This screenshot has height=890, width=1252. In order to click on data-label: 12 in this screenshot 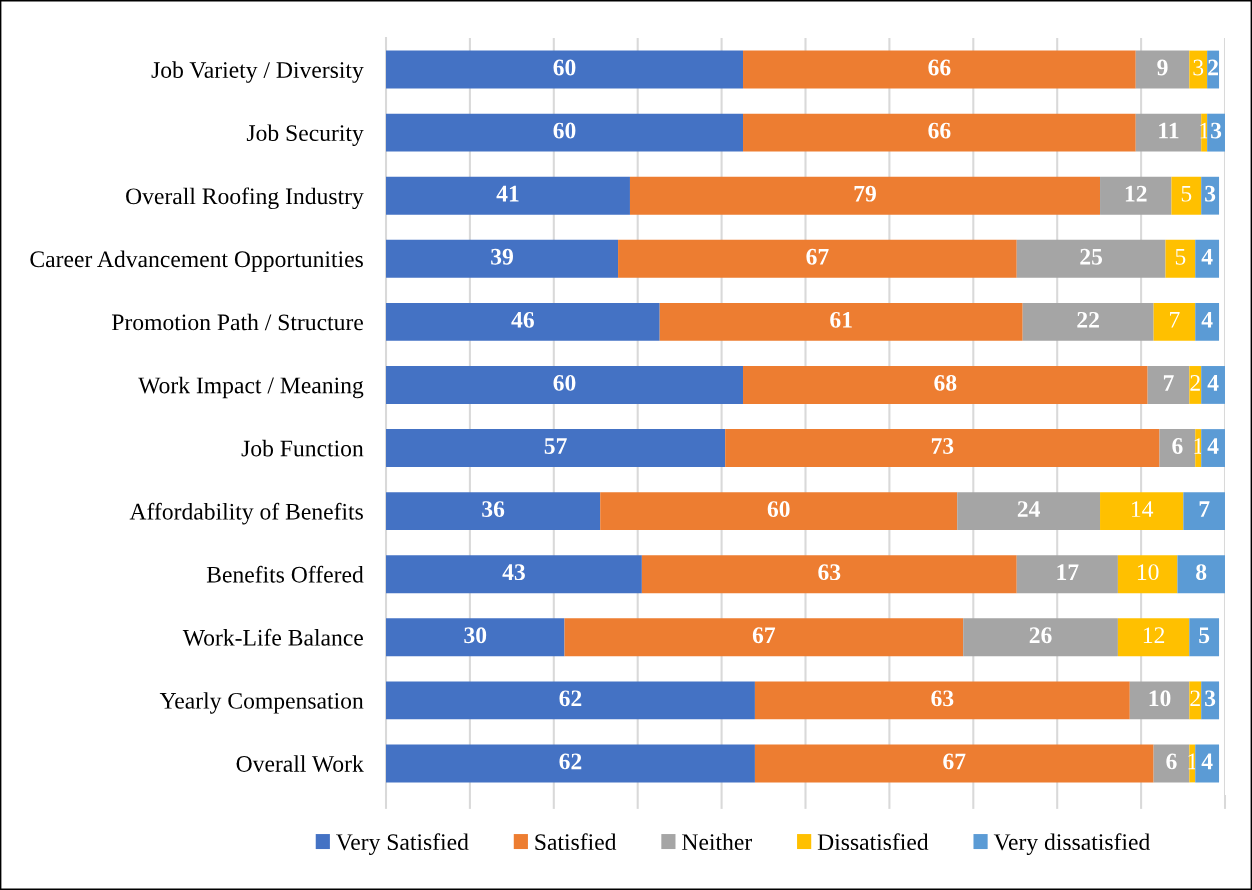, I will do `click(1154, 635)`.